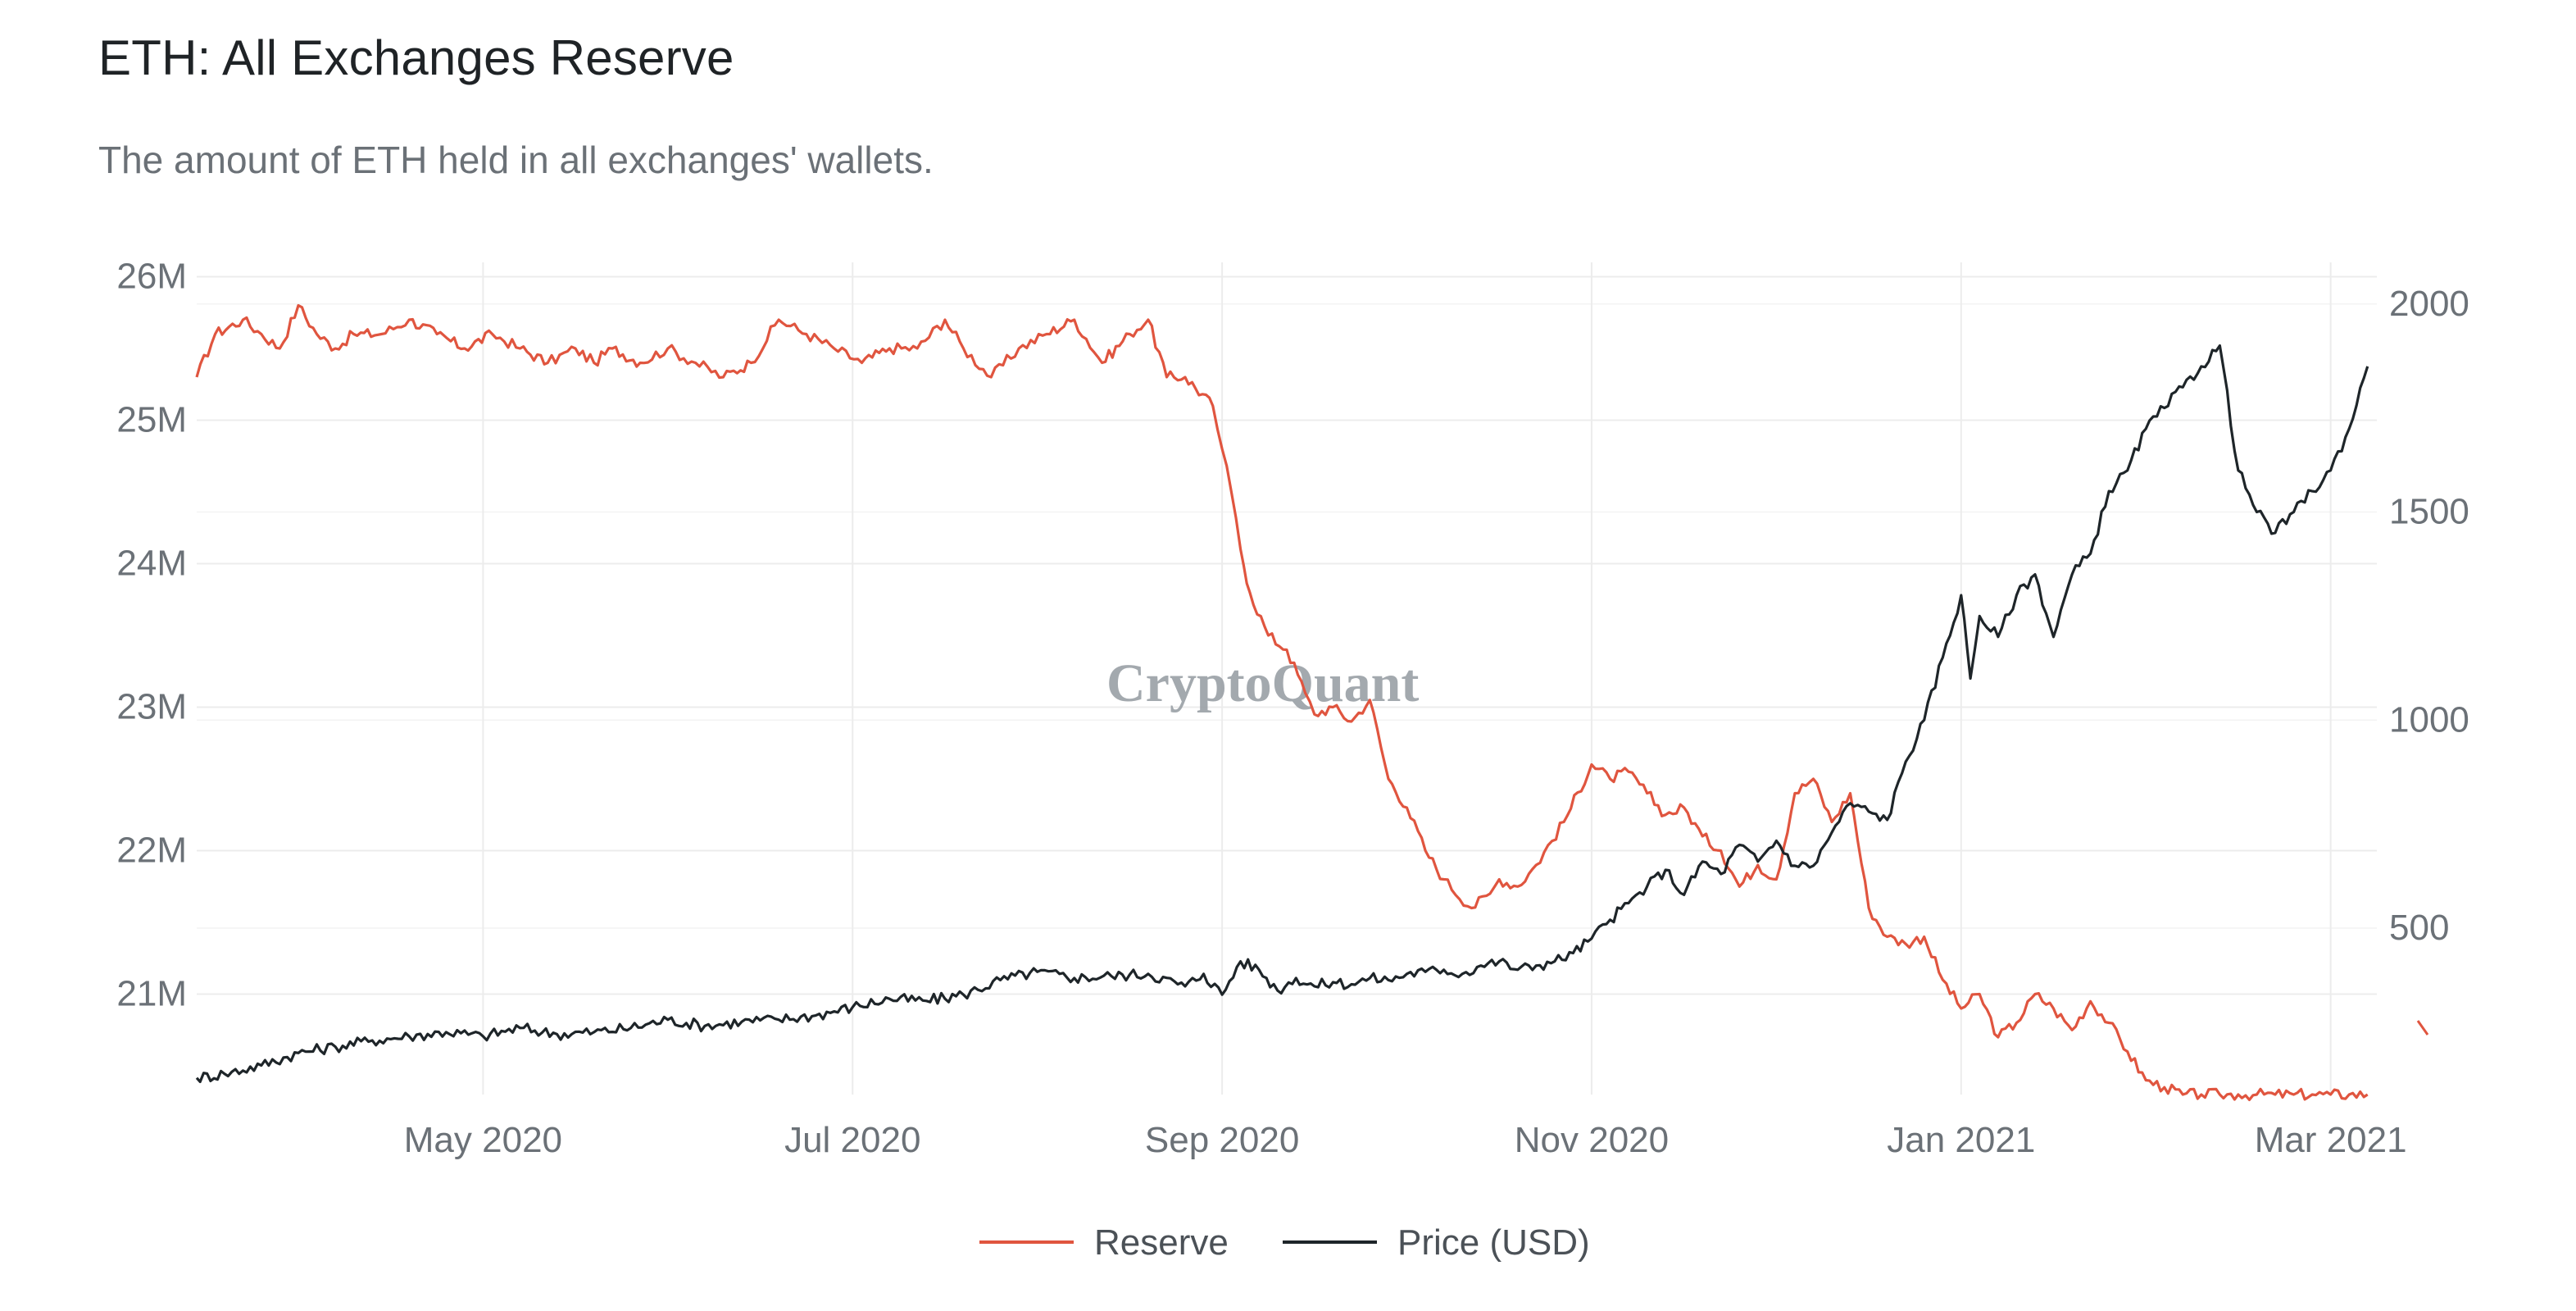 The image size is (2576, 1311). Describe the element at coordinates (1161, 1242) in the screenshot. I see `legend-label: Reserve` at that location.